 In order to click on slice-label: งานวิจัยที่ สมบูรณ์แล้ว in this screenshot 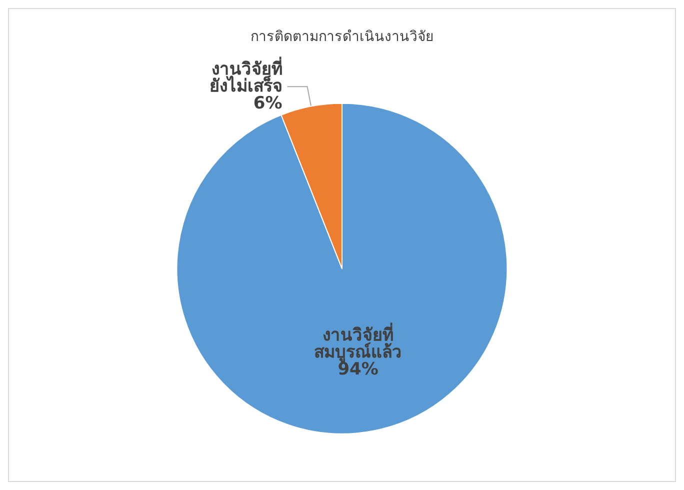, I will do `click(358, 343)`.